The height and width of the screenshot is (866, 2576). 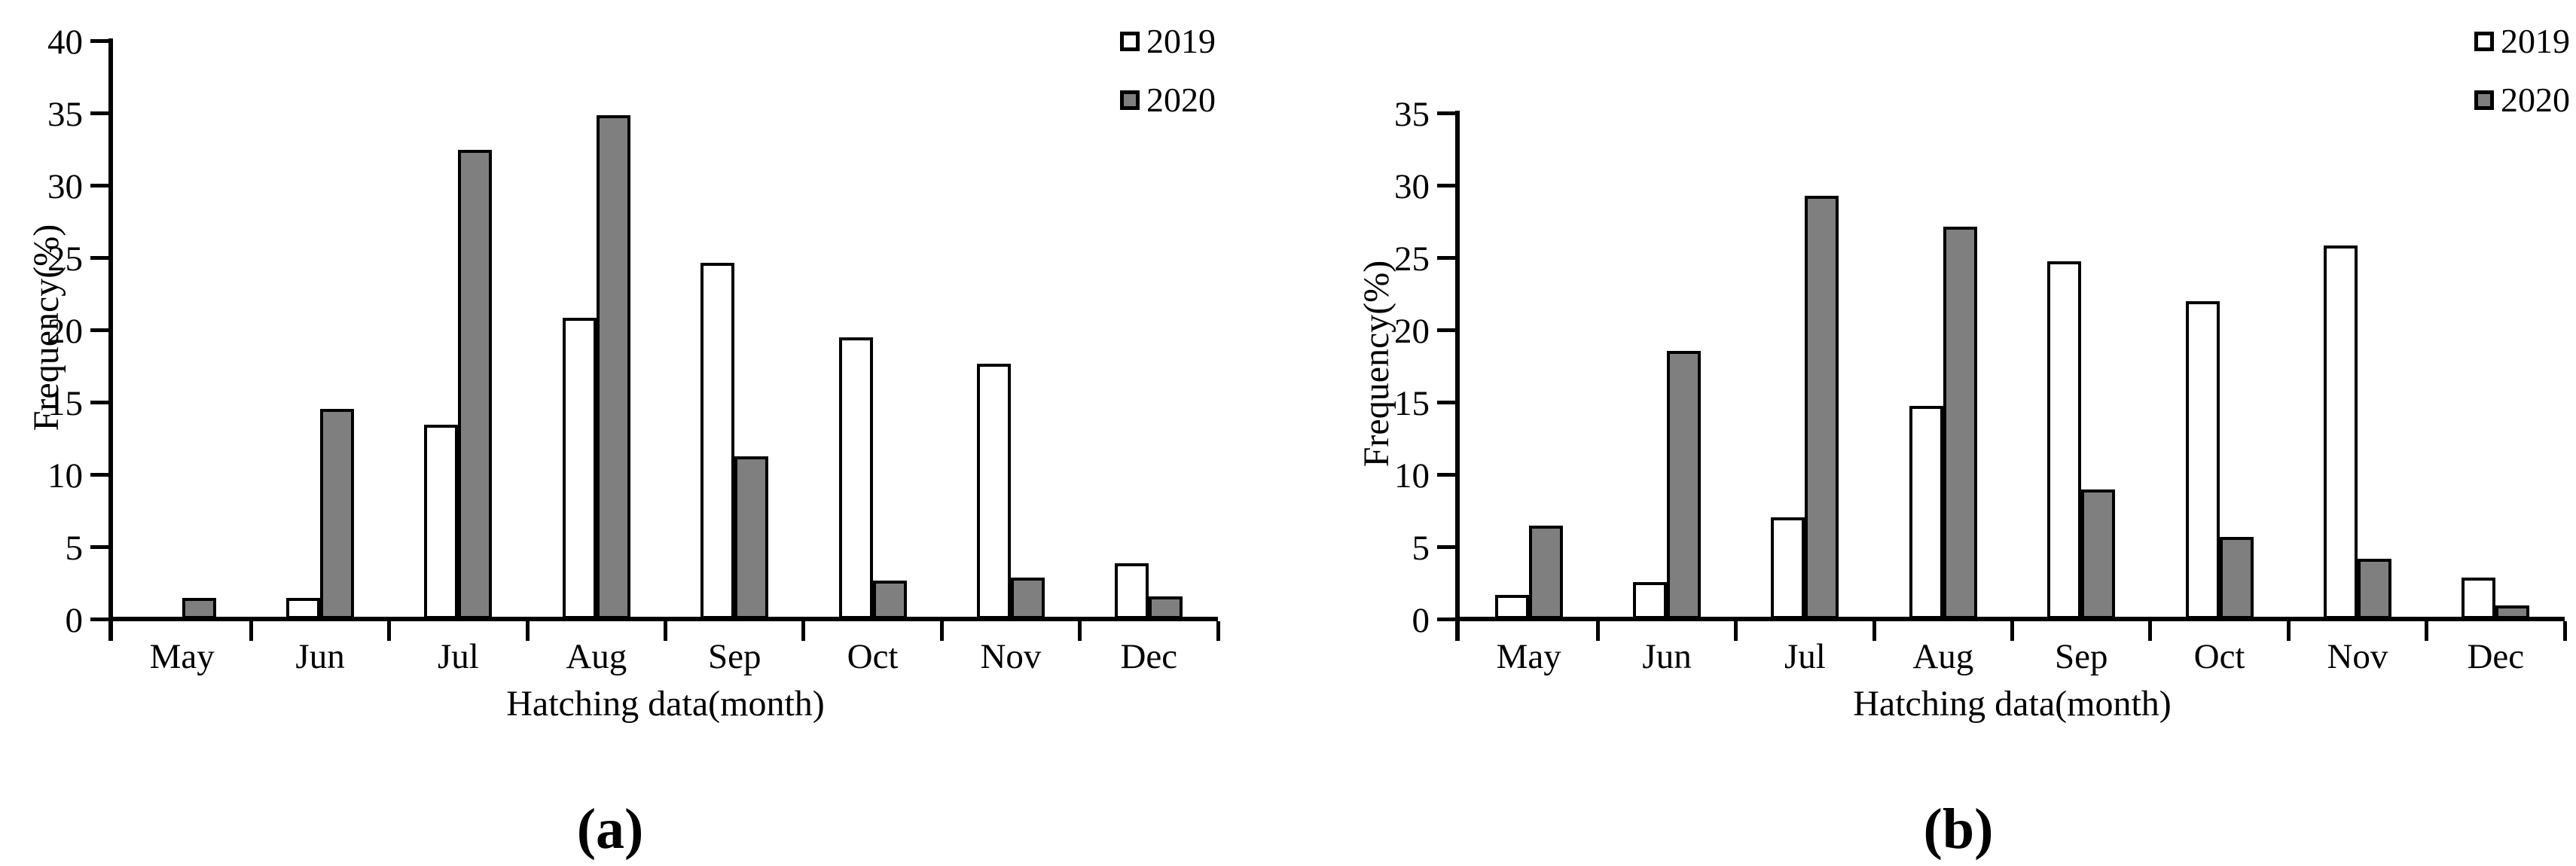 I want to click on y-tick-label: 0, so click(x=74, y=621).